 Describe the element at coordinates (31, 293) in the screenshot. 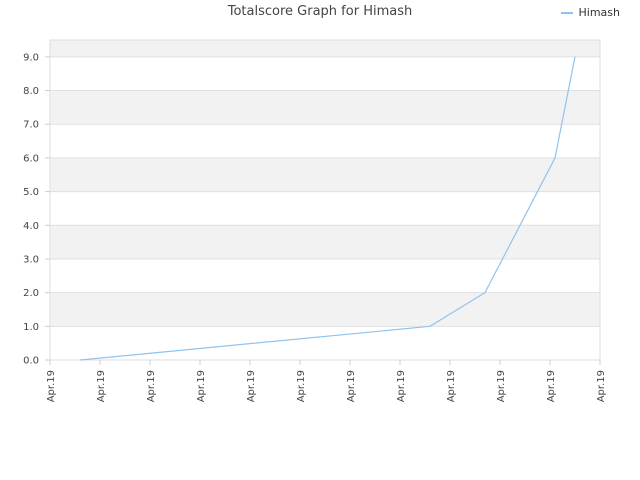

I see `y-tick-label: 2.0` at that location.